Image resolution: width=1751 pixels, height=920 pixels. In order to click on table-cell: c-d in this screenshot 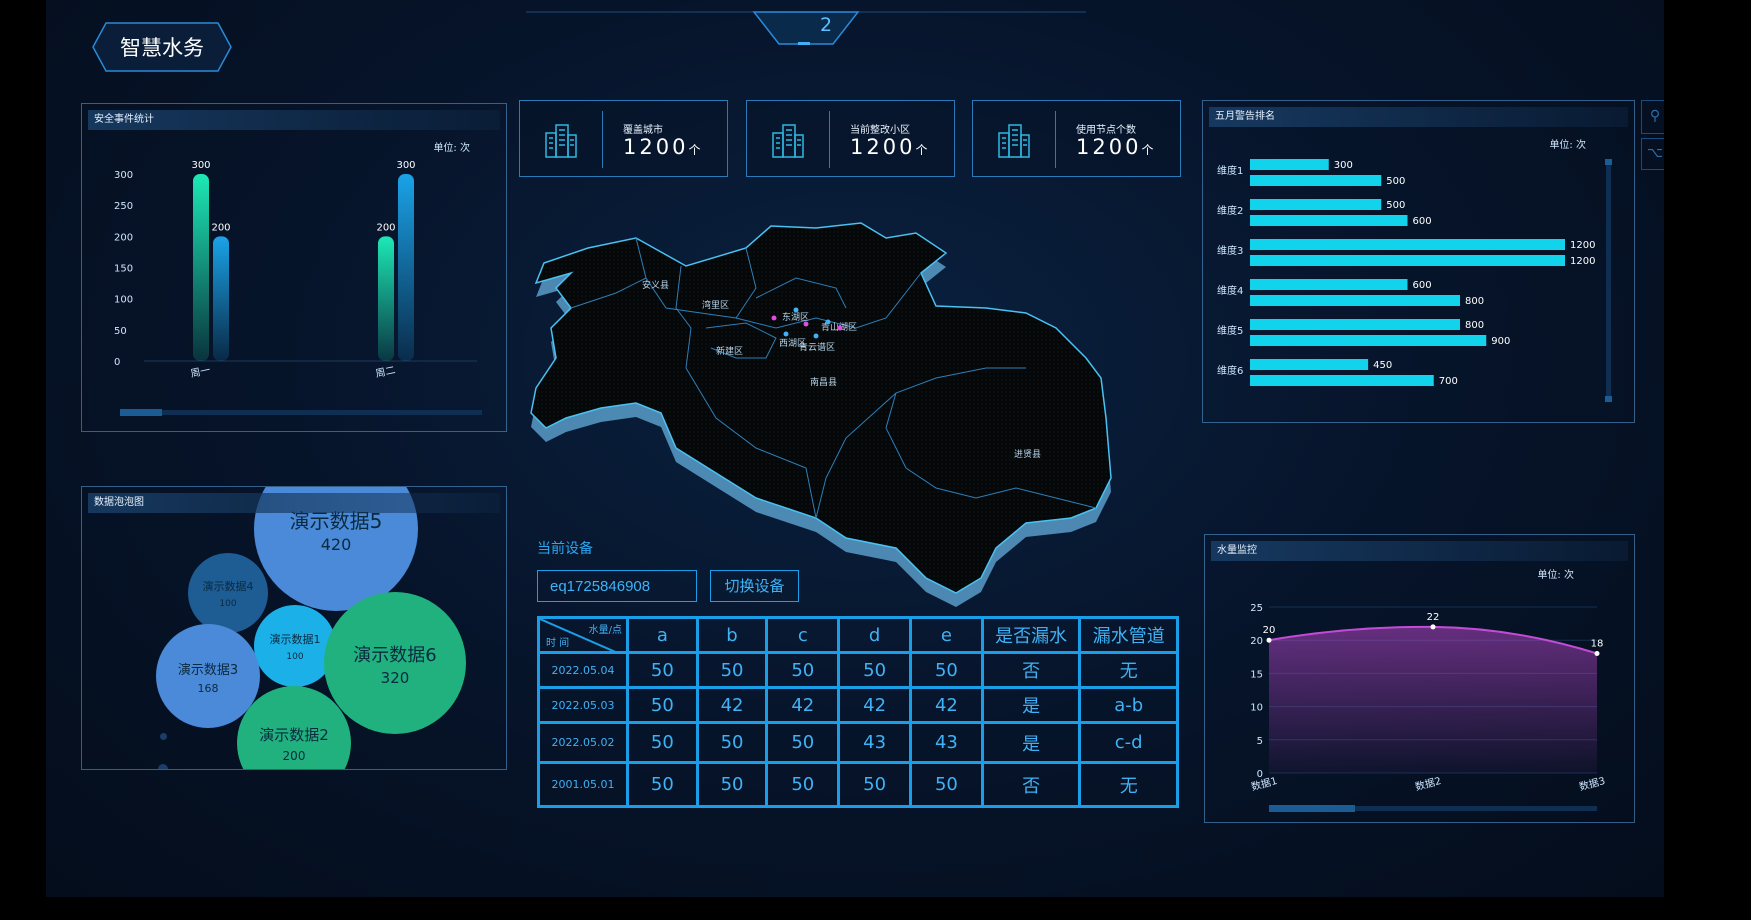, I will do `click(1128, 742)`.